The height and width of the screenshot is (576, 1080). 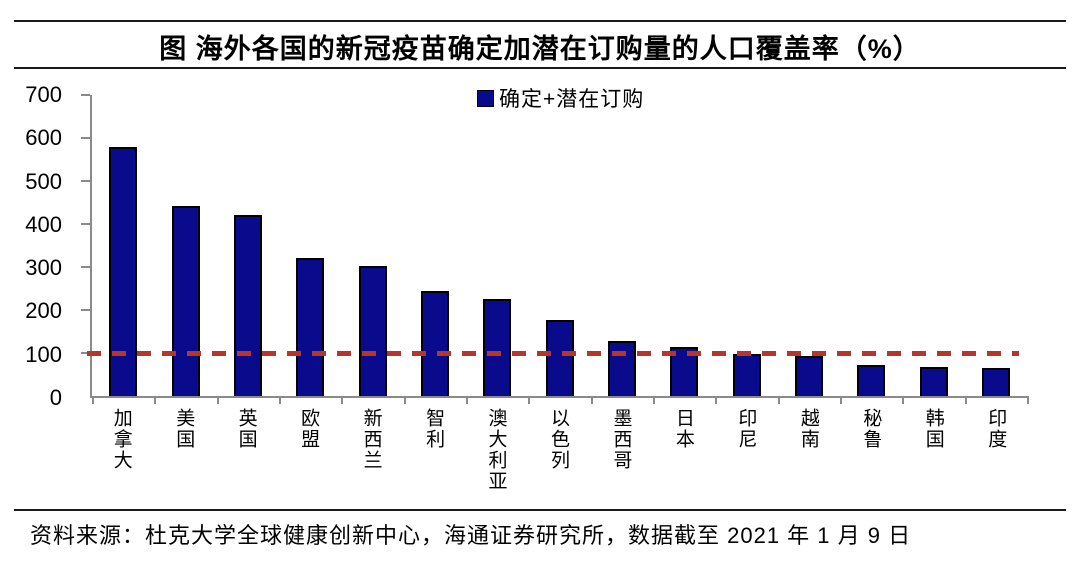 I want to click on reference-line-100pct, so click(x=553, y=353).